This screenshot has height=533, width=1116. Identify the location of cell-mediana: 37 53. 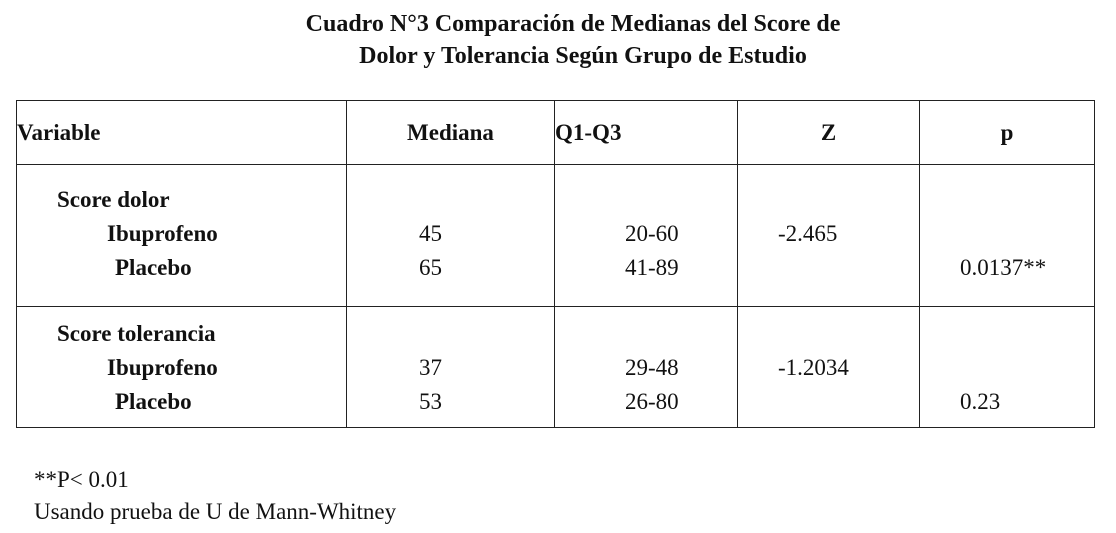
(450, 367).